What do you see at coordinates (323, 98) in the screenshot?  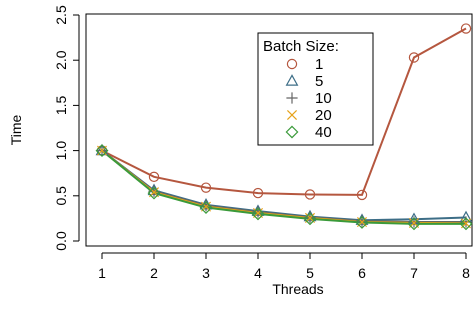 I see `legend-label: 10` at bounding box center [323, 98].